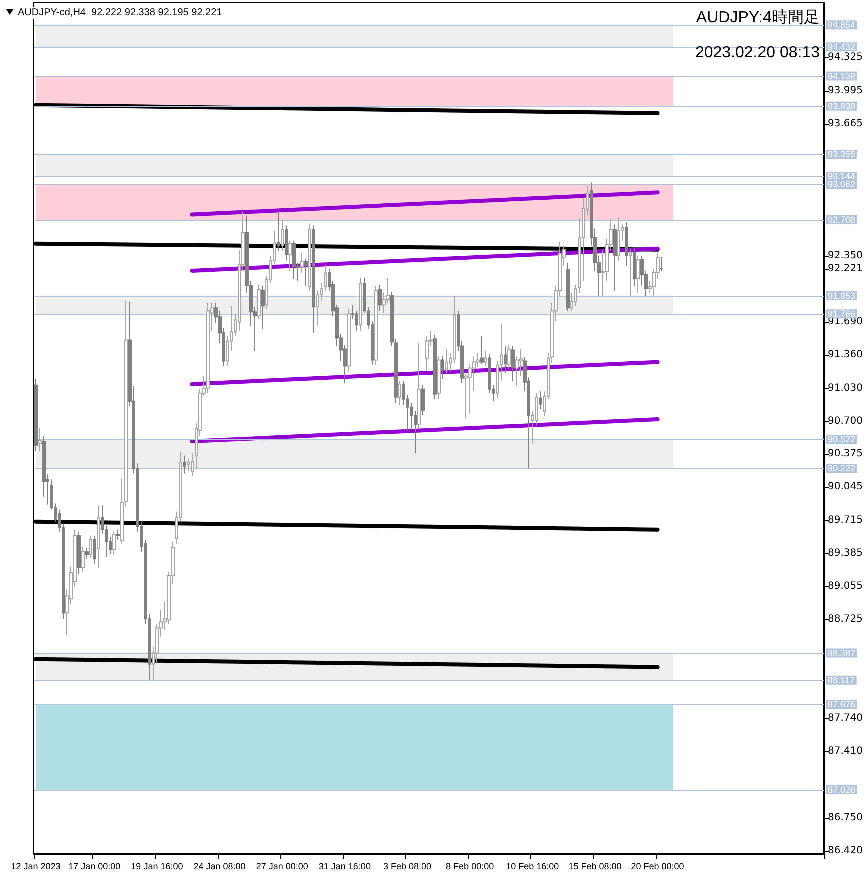  What do you see at coordinates (842, 185) in the screenshot?
I see `ref-line-label: 93.062` at bounding box center [842, 185].